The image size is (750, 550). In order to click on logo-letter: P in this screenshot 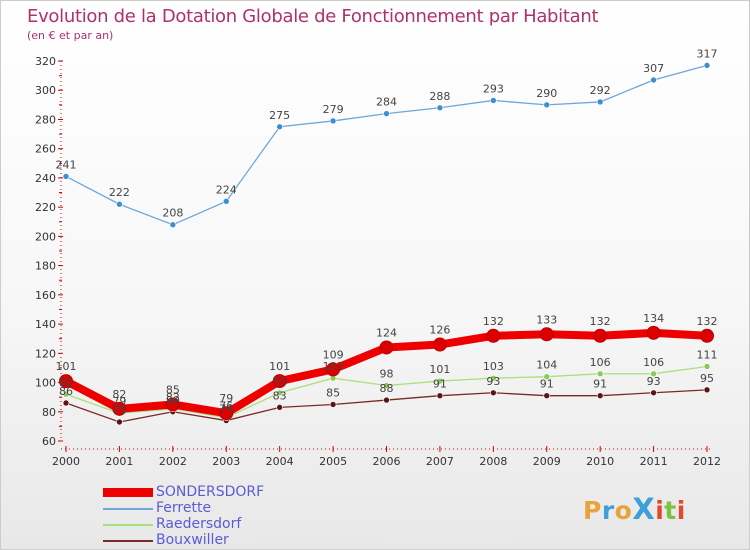, I will do `click(592, 510)`.